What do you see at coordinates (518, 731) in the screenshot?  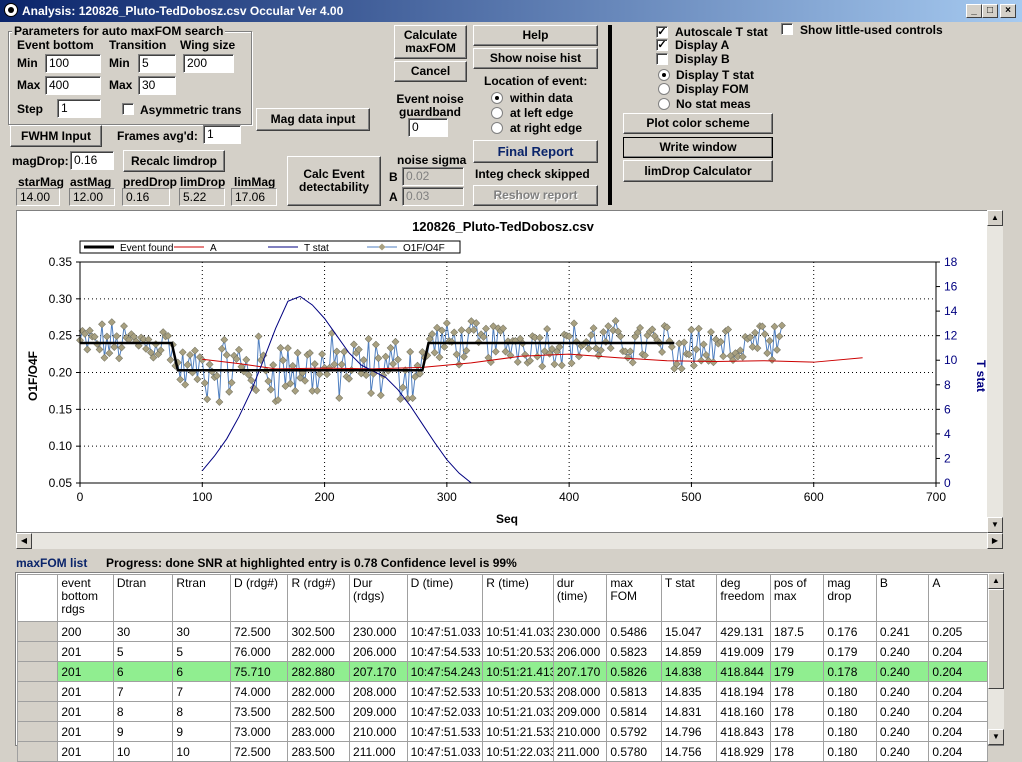 I see `table-cell: 10:51:21.533` at bounding box center [518, 731].